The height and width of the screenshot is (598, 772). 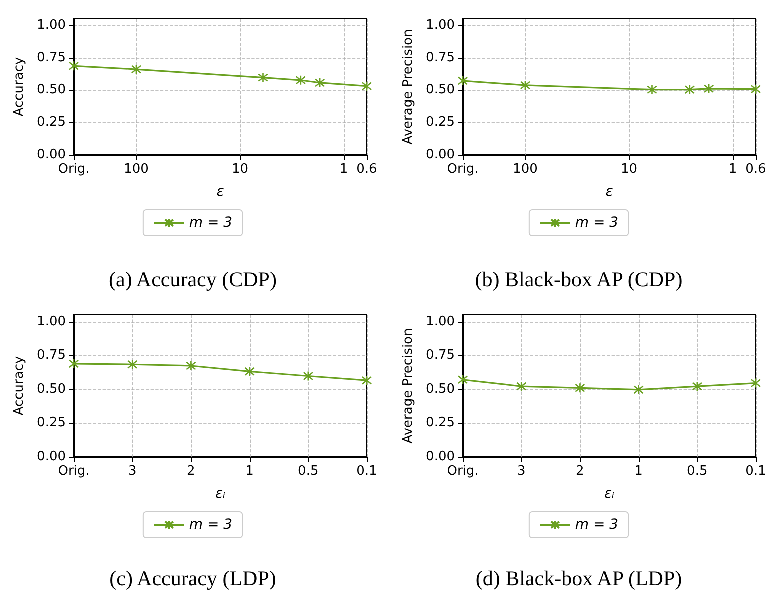 What do you see at coordinates (579, 578) in the screenshot?
I see `text: (d) Black-box AP (LDP)` at bounding box center [579, 578].